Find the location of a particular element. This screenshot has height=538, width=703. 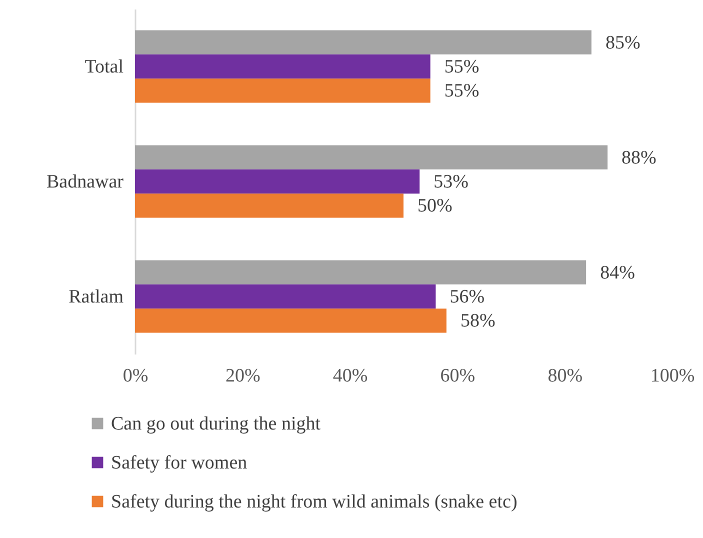

legend-label: Safety during the night from wild animals (snake etc) is located at coordinates (314, 502).